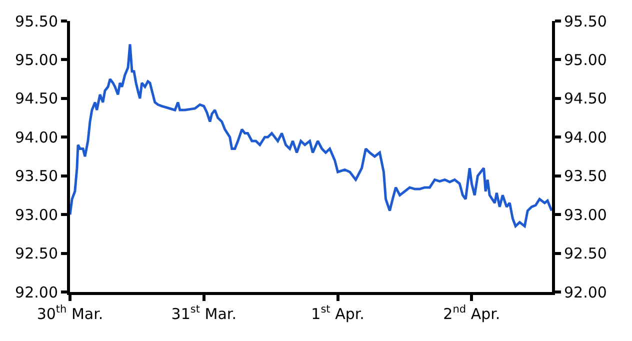 This screenshot has width=632, height=341. I want to click on y-tick-label: 93.00, so click(36, 215).